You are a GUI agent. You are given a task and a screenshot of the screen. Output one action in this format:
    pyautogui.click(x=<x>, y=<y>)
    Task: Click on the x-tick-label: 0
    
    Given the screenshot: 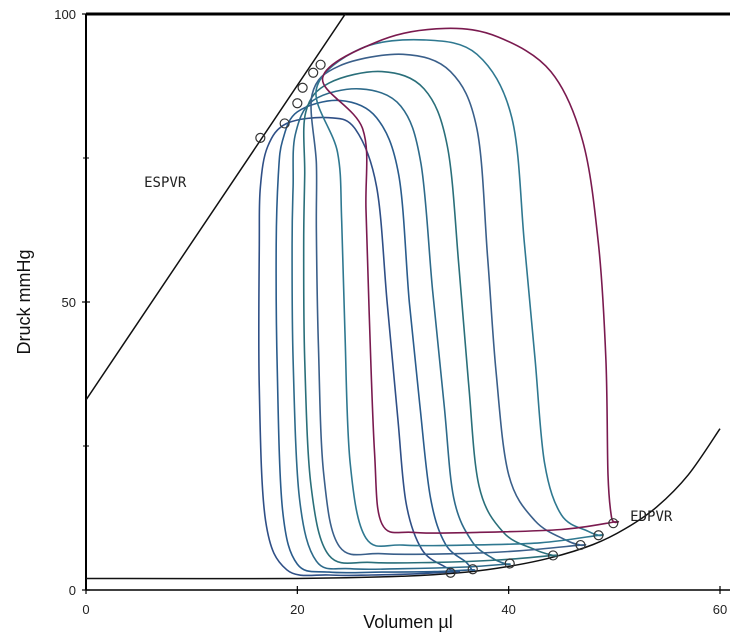 What is the action you would take?
    pyautogui.click(x=85, y=609)
    